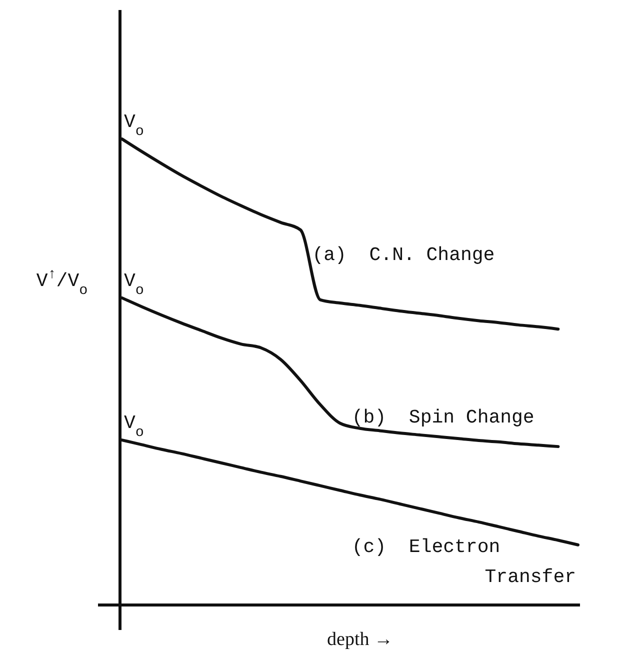 The height and width of the screenshot is (651, 640). What do you see at coordinates (62, 282) in the screenshot?
I see `y-axis-title: V$^{↑}$/V$_{o}$` at bounding box center [62, 282].